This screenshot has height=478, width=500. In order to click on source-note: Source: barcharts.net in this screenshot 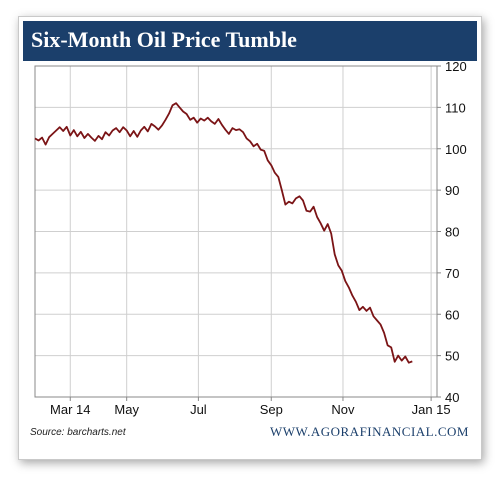, I will do `click(78, 432)`.